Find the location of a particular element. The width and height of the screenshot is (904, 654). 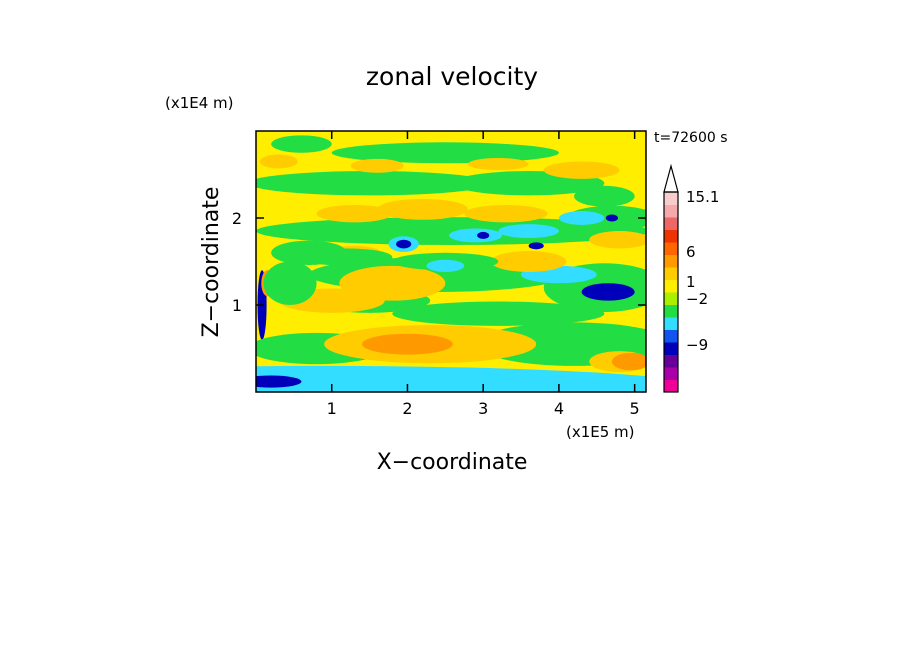

x-tick-label: 5 is located at coordinates (635, 408).